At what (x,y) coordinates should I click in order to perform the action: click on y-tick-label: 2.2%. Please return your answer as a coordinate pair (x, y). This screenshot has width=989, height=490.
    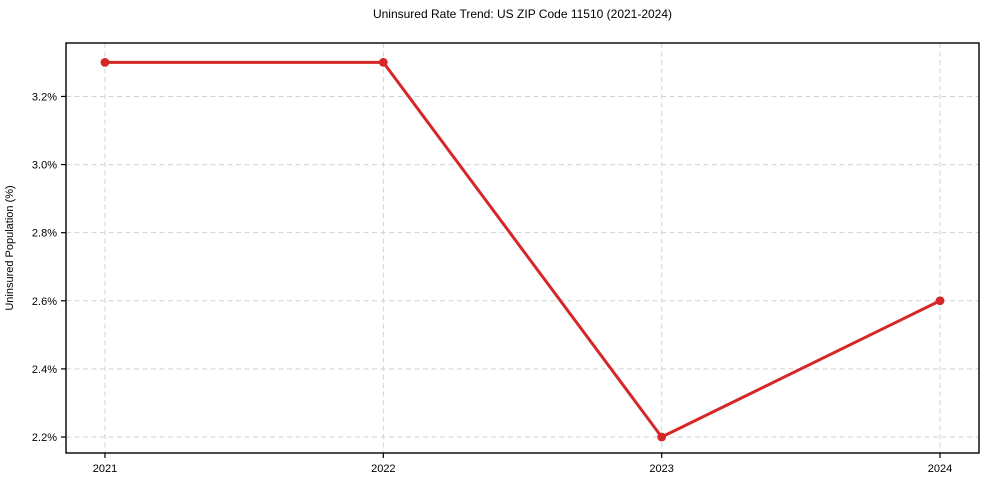
    Looking at the image, I should click on (44, 438).